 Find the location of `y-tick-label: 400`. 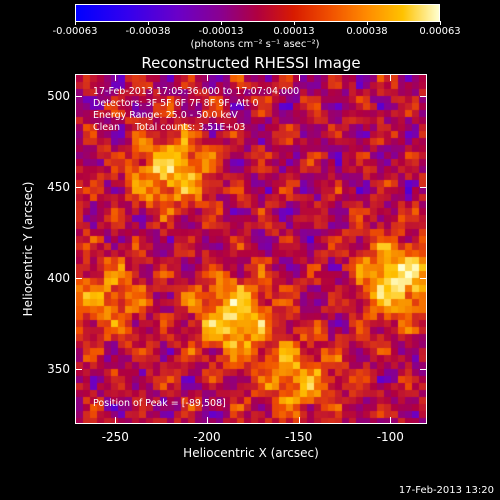

y-tick-label: 400 is located at coordinates (58, 278).